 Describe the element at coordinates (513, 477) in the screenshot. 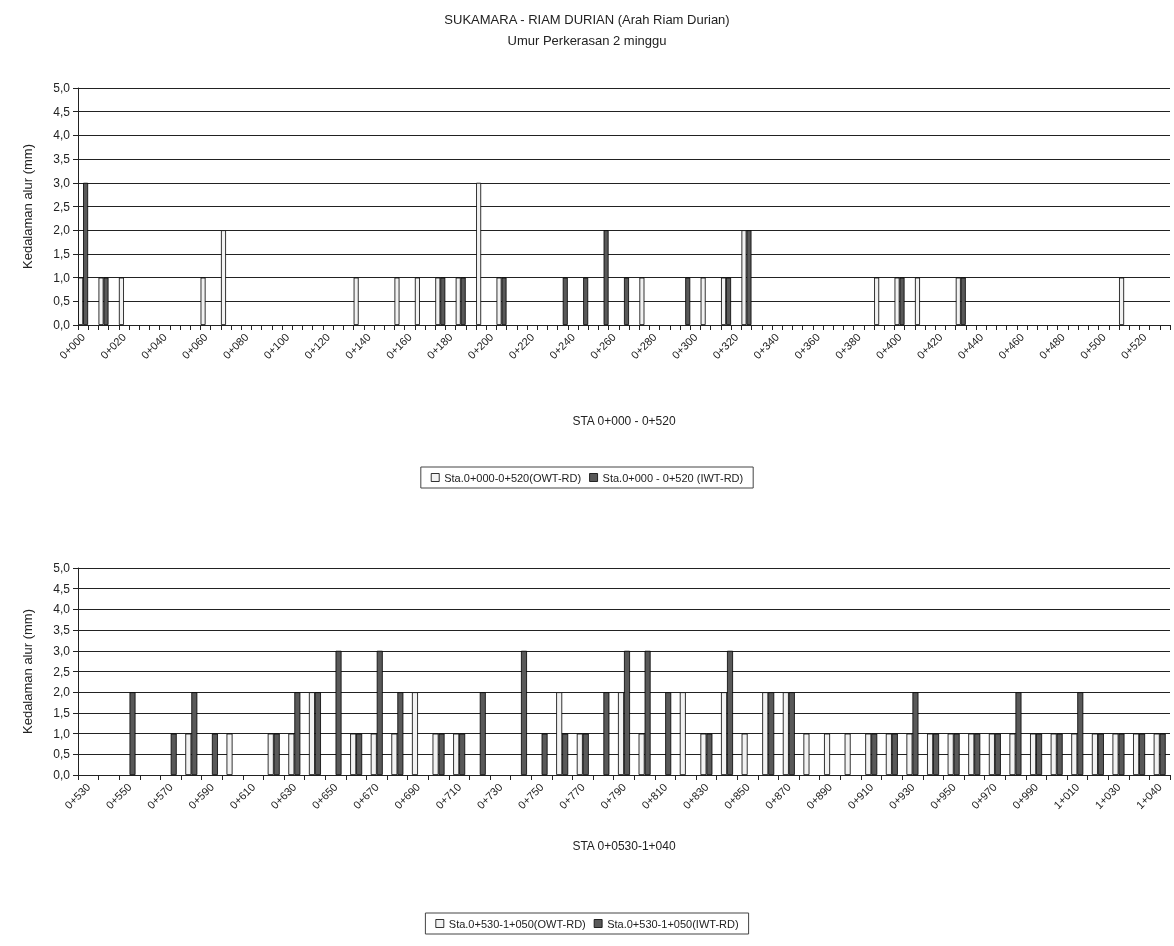

I see `legend-label: Sta.0+000-0+520(OWT-RD)` at that location.